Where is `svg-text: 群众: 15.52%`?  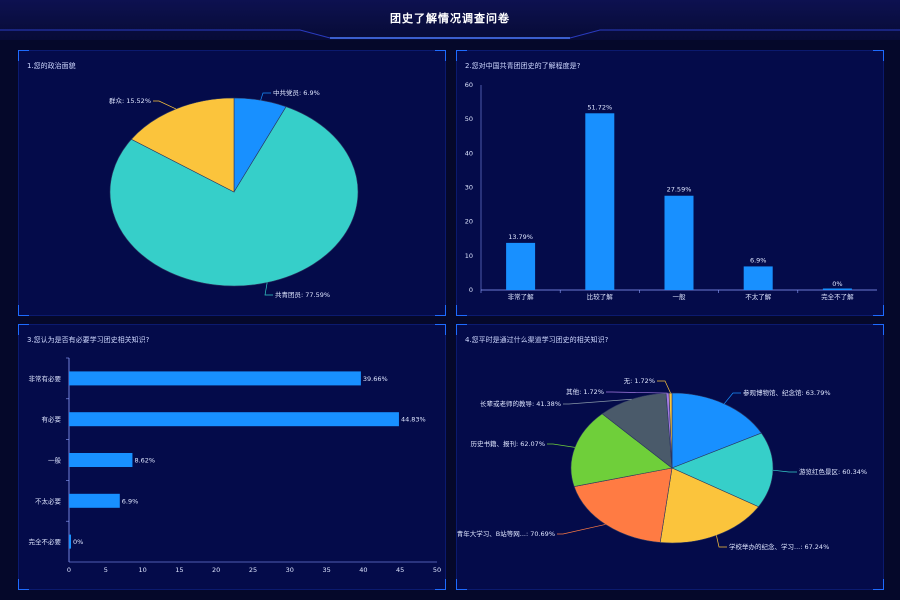 svg-text: 群众: 15.52% is located at coordinates (130, 100).